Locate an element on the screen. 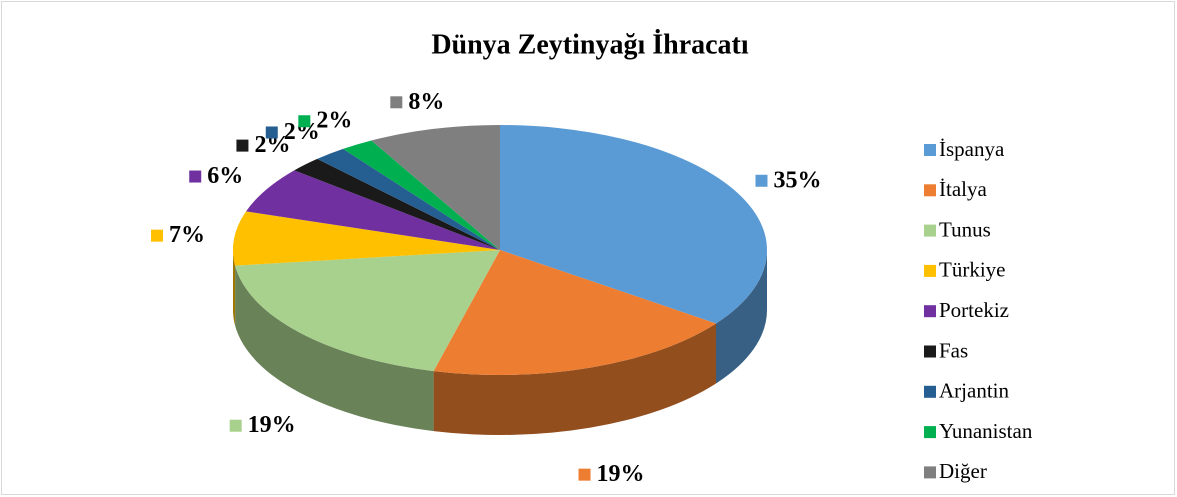  legend-label: Diğer is located at coordinates (963, 471).